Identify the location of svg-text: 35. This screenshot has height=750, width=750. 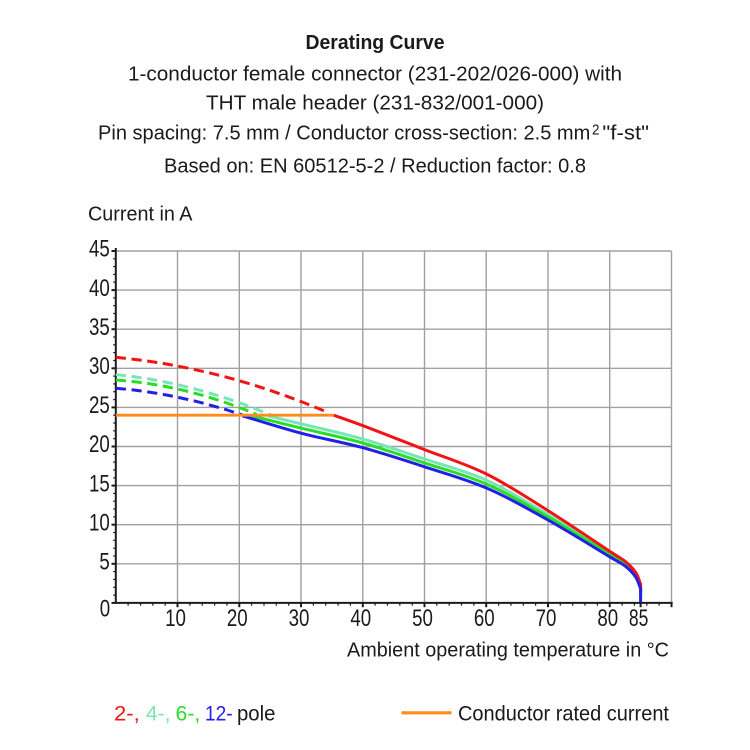
(99, 327).